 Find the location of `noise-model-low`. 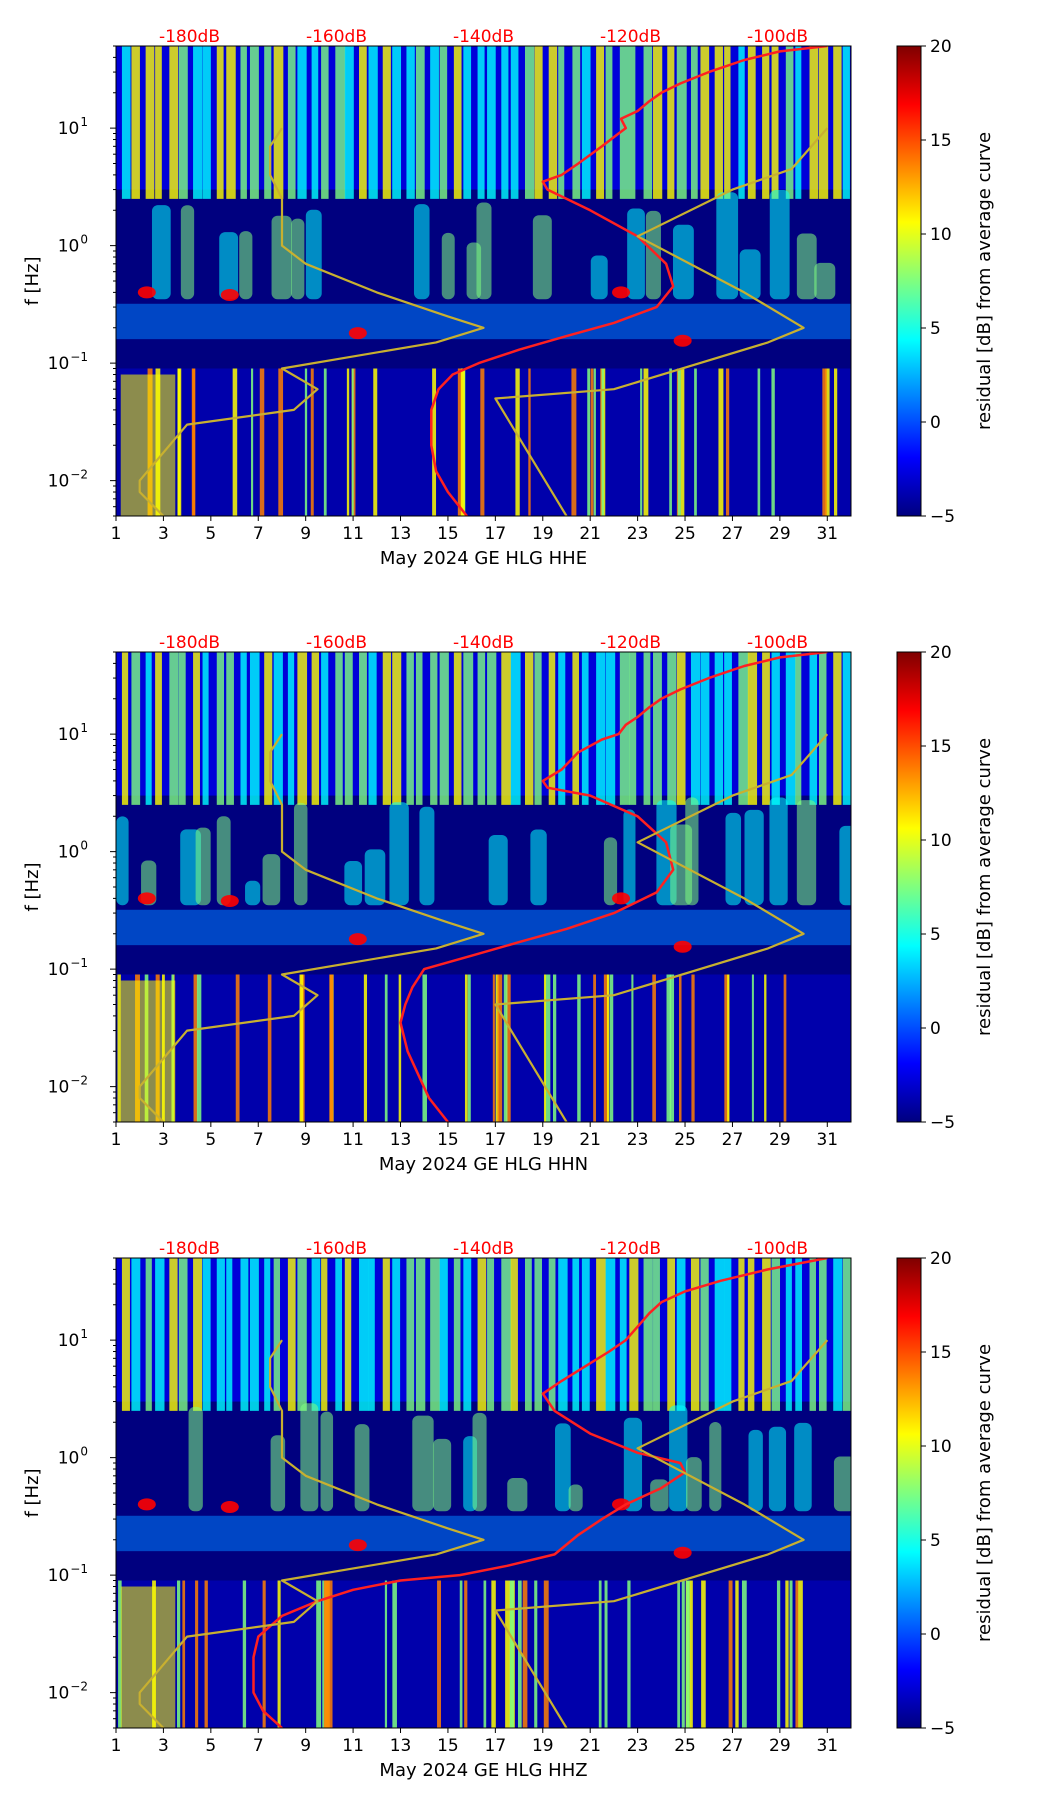

noise-model-low is located at coordinates (311, 927).